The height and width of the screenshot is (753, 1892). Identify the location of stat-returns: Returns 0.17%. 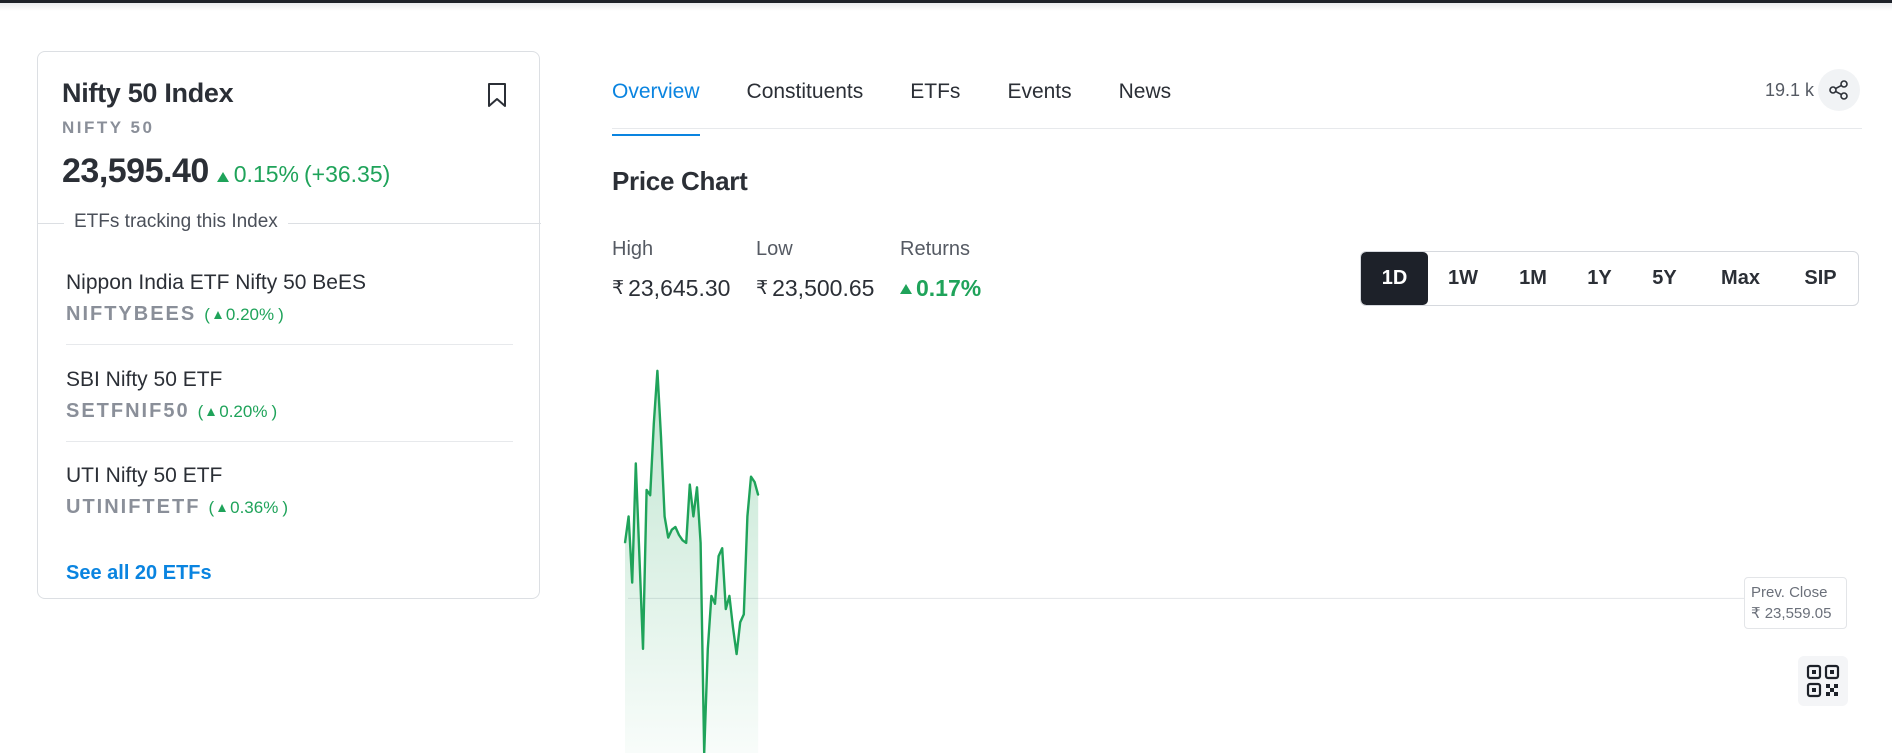
(940, 270).